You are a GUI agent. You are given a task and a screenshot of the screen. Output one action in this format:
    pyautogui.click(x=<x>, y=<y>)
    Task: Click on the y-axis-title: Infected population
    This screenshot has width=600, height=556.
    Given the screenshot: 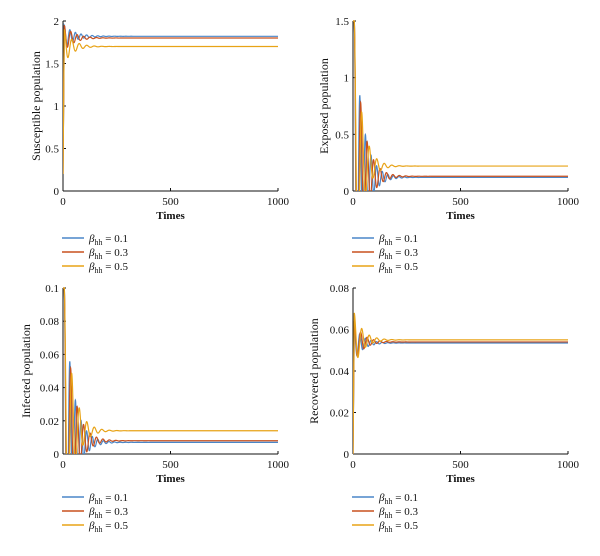 What is the action you would take?
    pyautogui.click(x=26, y=371)
    